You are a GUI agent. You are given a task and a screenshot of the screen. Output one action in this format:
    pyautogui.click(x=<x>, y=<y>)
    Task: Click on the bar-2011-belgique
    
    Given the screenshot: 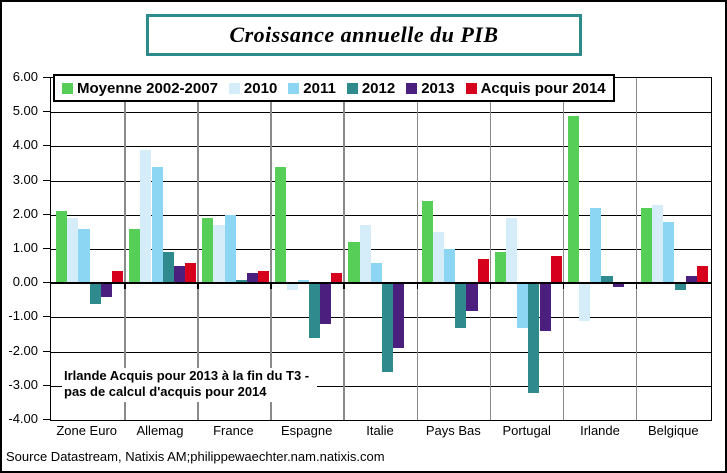 What is the action you would take?
    pyautogui.click(x=669, y=252)
    